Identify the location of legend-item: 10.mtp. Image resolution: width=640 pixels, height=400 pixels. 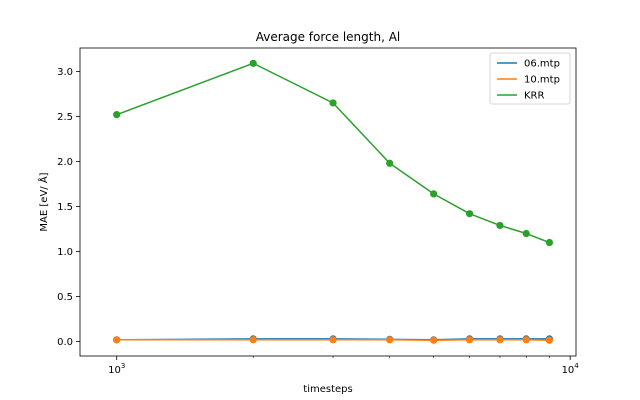
(528, 80).